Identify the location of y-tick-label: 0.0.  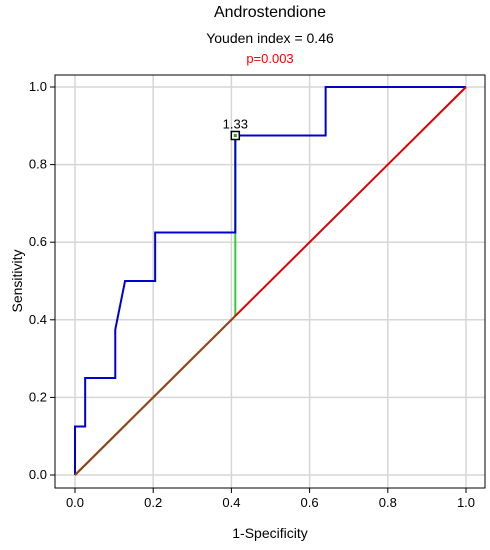
(38, 474).